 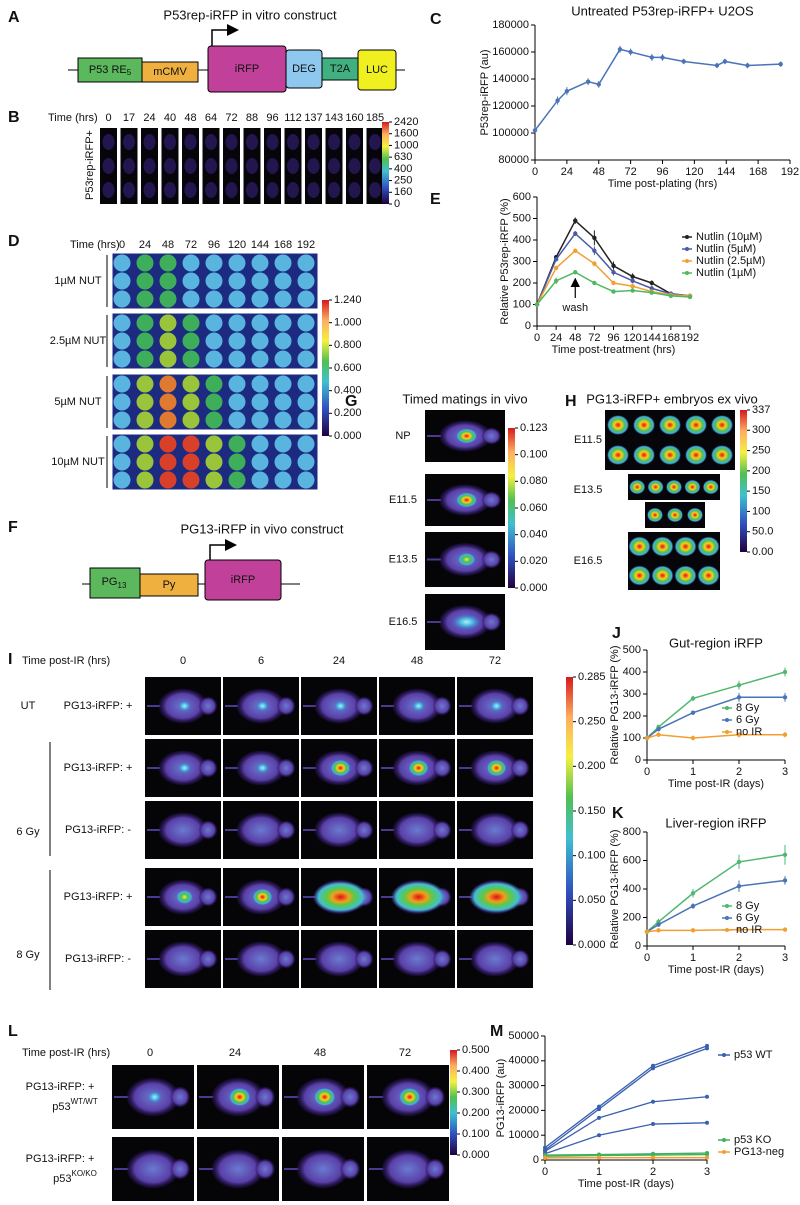 I want to click on construct-label-sub: 5, so click(x=129, y=72).